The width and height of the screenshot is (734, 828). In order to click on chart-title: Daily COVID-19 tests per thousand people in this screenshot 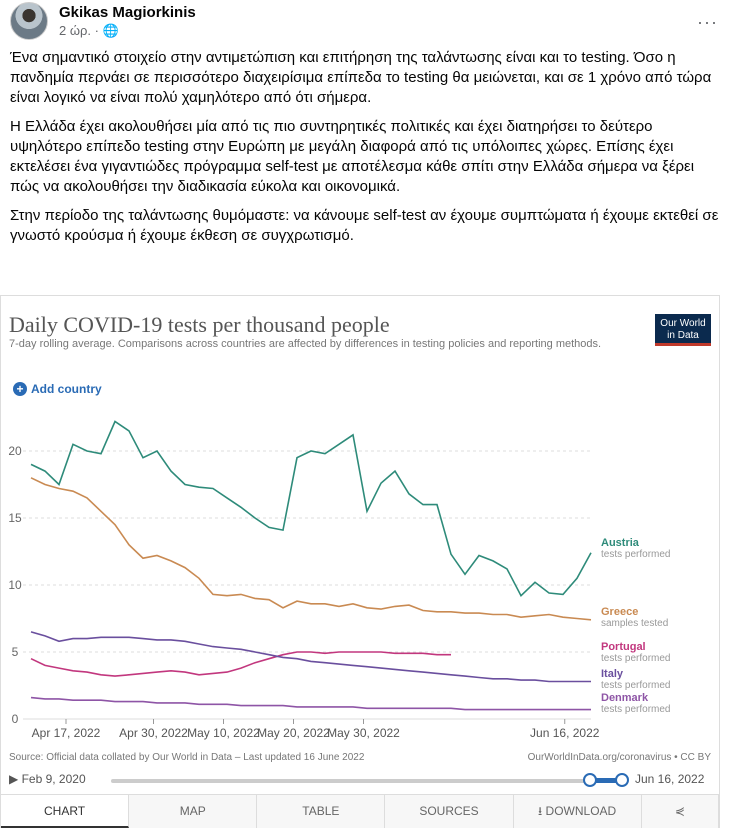, I will do `click(199, 324)`.